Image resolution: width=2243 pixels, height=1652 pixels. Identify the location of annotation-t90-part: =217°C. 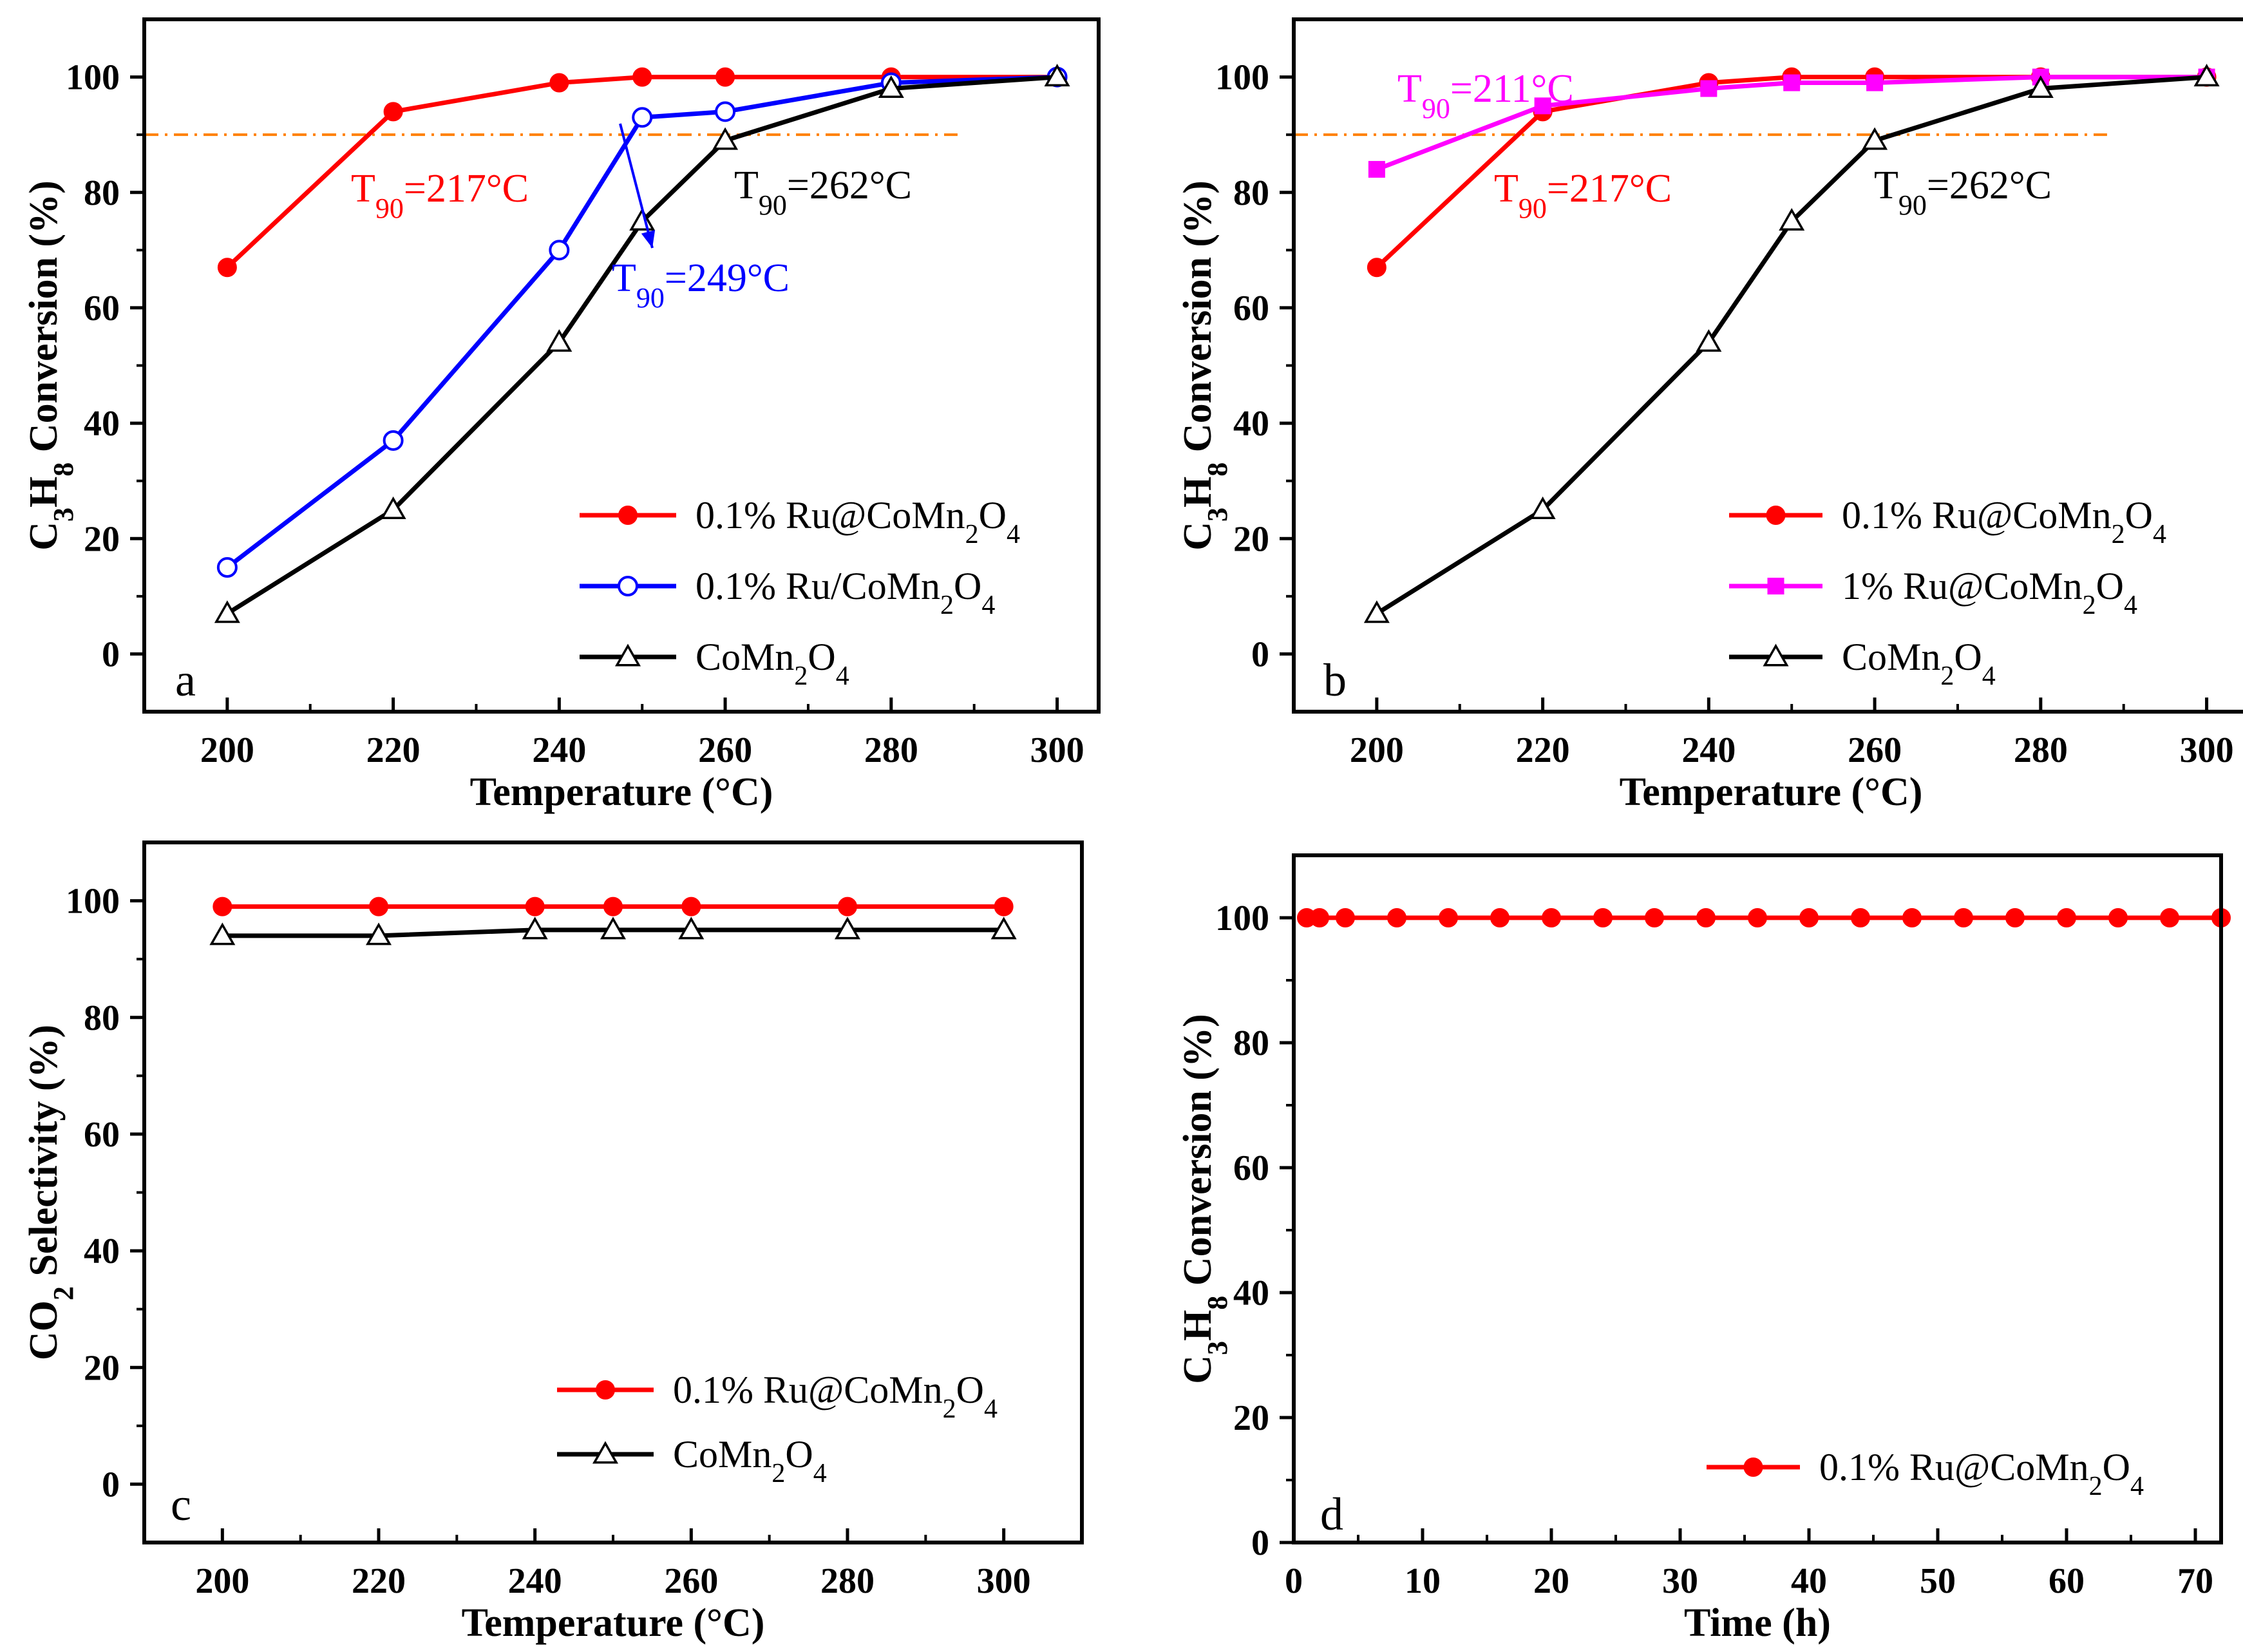
(1609, 189).